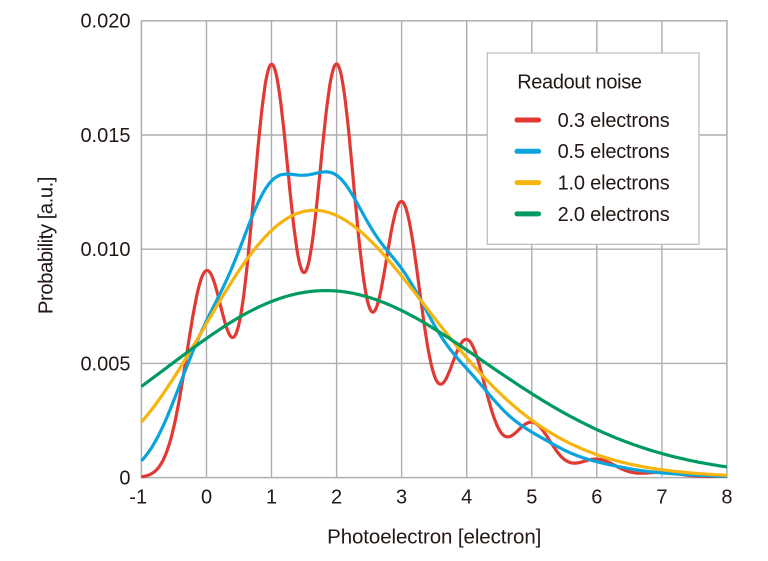 This screenshot has height=561, width=768. Describe the element at coordinates (531, 498) in the screenshot. I see `svg-text: 5` at that location.